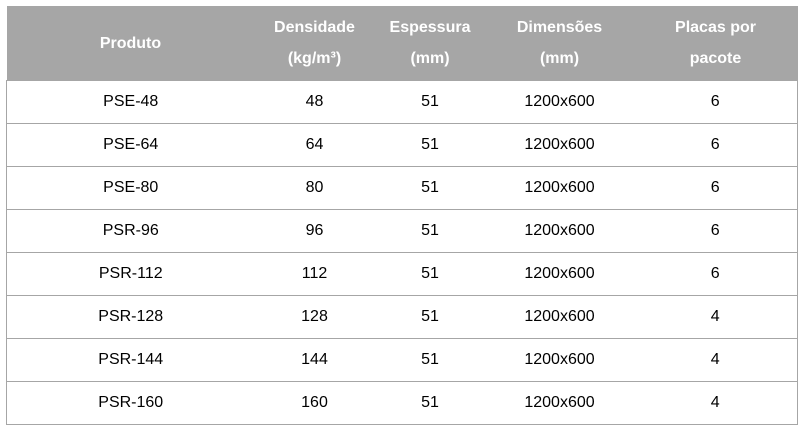 This screenshot has width=800, height=430. Describe the element at coordinates (559, 43) in the screenshot. I see `header-dimensoes: Dimensões (mm)` at that location.